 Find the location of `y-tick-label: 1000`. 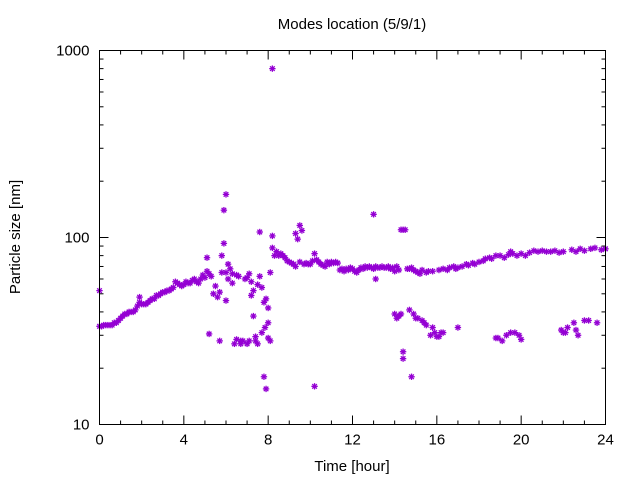

y-tick-label: 1000 is located at coordinates (72, 51).